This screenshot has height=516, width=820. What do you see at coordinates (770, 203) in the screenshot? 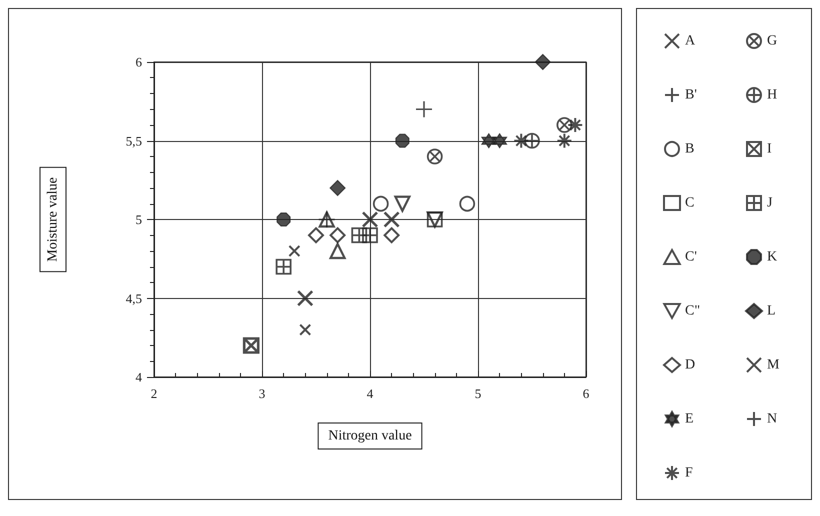
I see `legend-label: J` at bounding box center [770, 203].